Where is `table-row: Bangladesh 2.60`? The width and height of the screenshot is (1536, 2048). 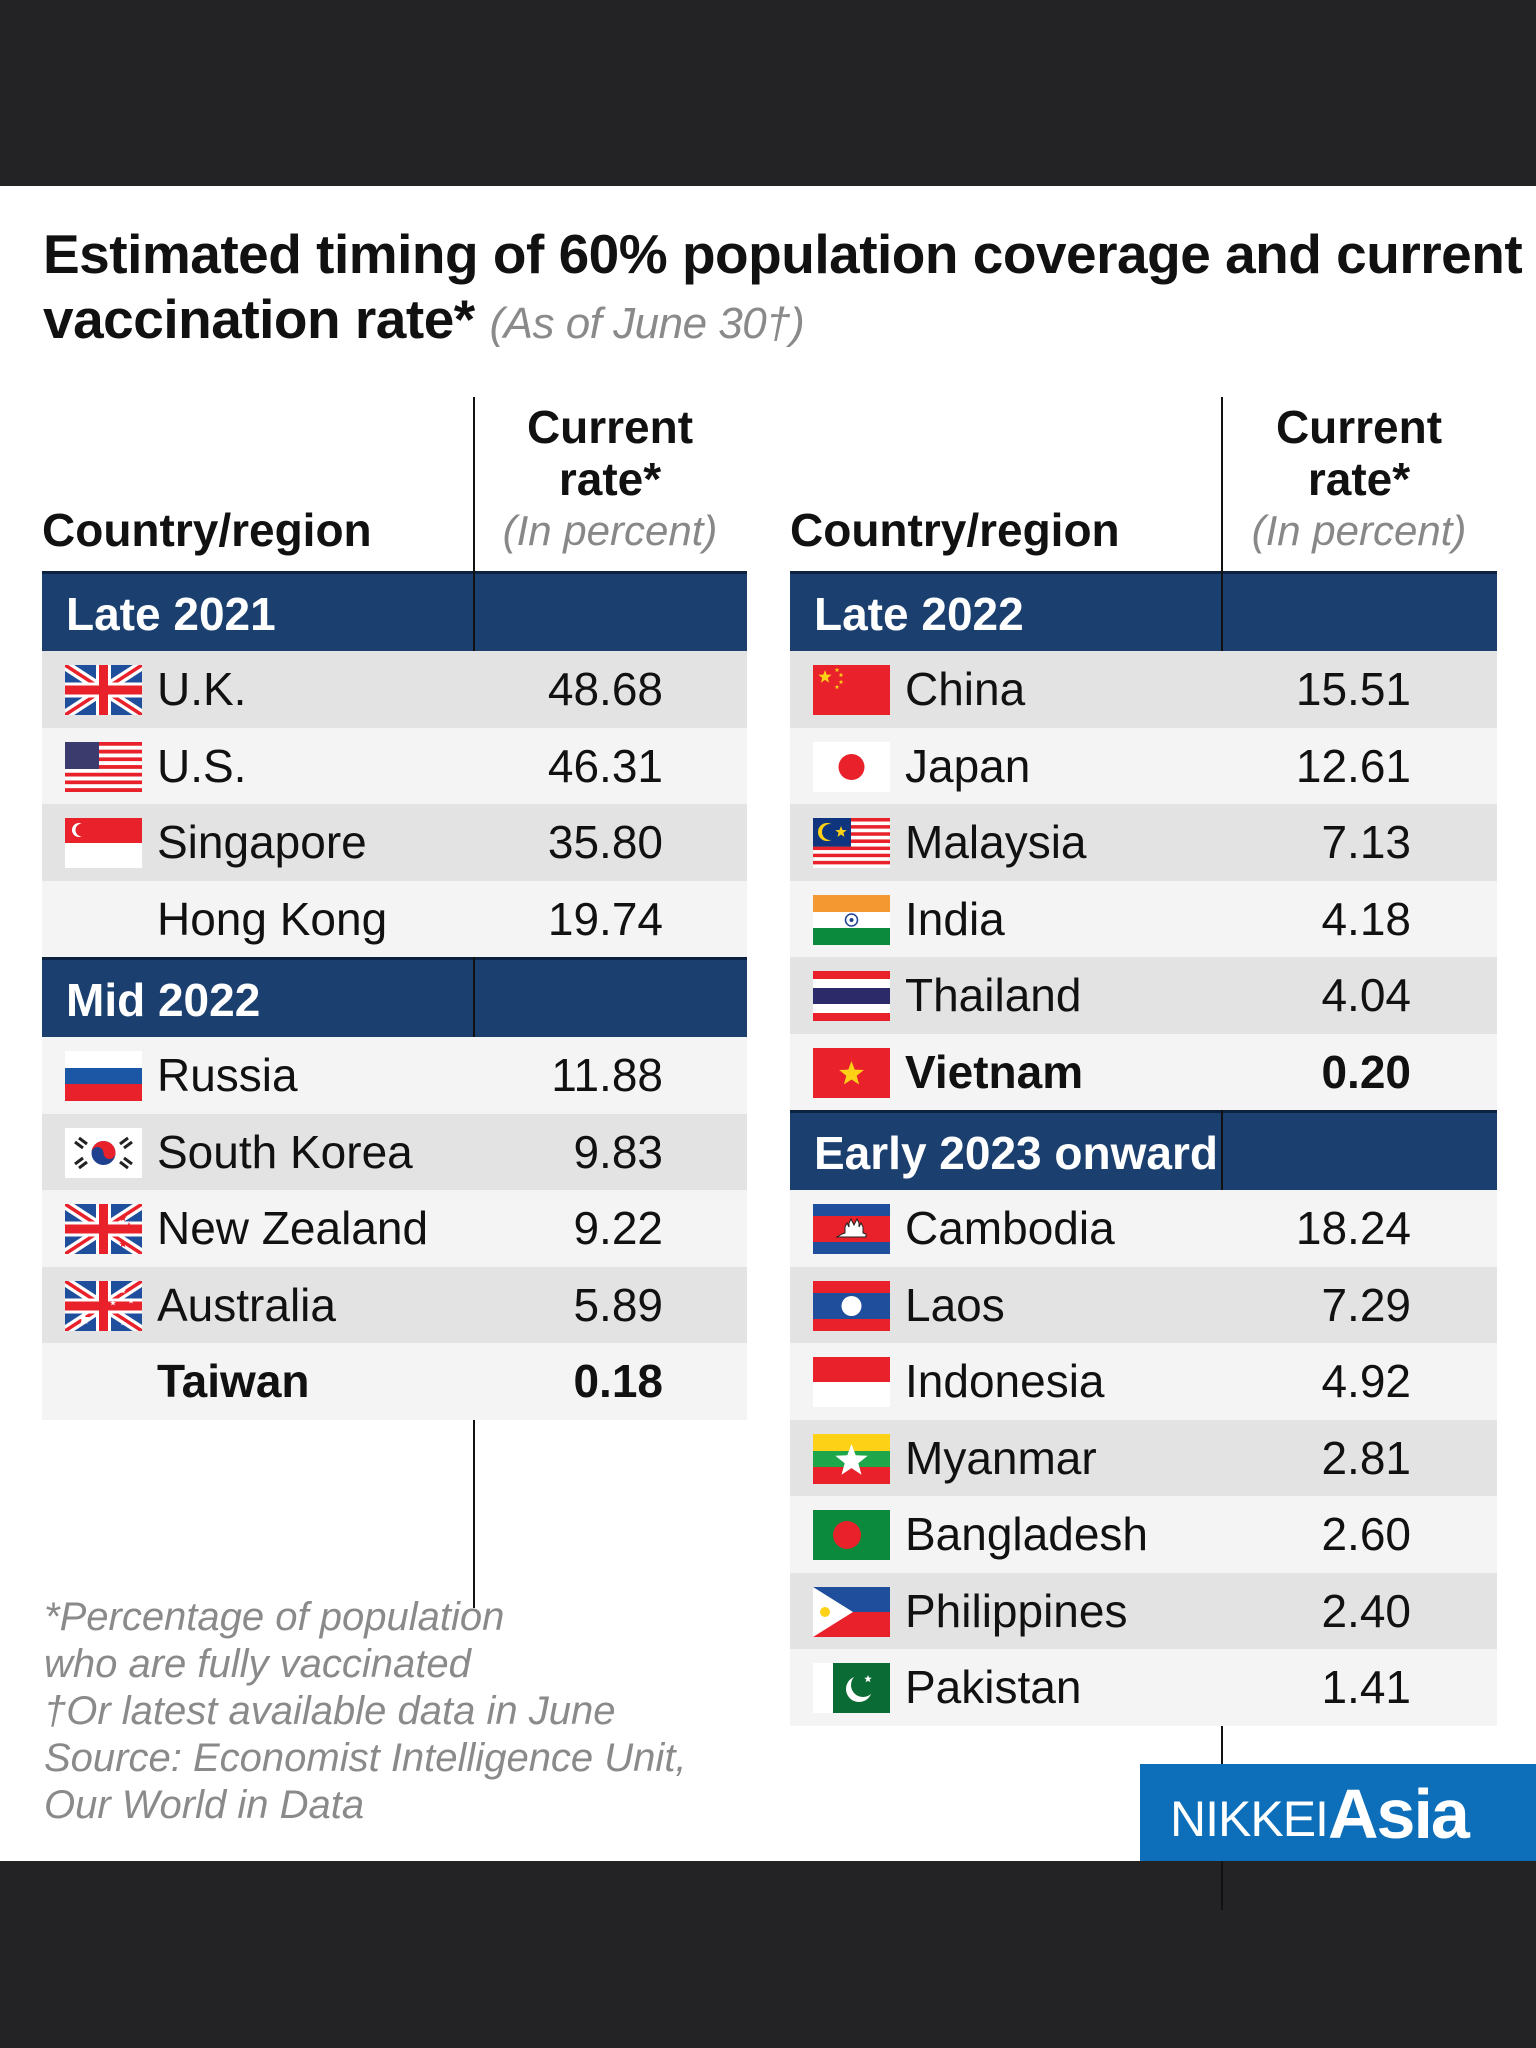 table-row: Bangladesh 2.60 is located at coordinates (1143, 1534).